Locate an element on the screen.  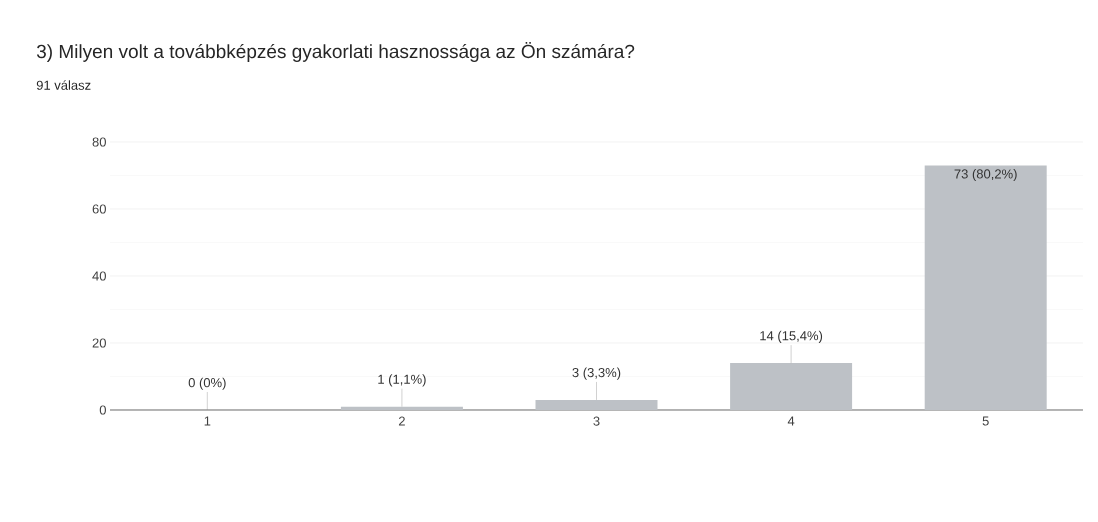
y-tick-label: 60 is located at coordinates (99, 209).